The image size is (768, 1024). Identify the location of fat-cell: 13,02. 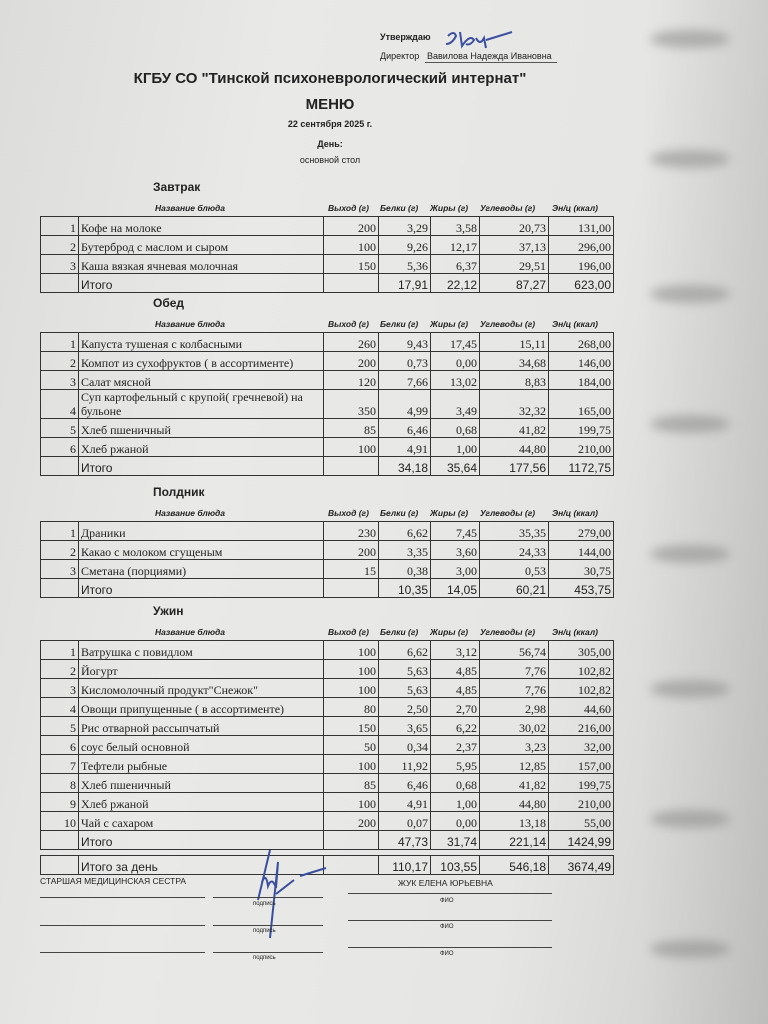
(455, 380).